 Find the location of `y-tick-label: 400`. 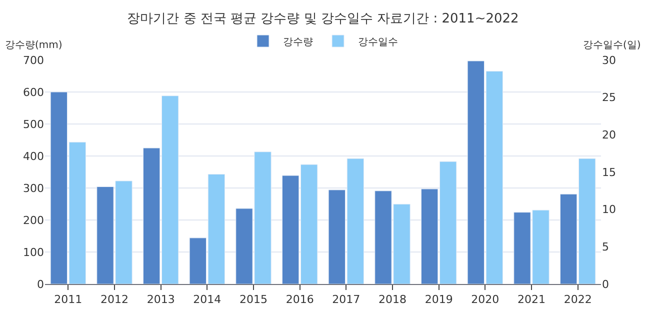

y-tick-label: 400 is located at coordinates (33, 156).